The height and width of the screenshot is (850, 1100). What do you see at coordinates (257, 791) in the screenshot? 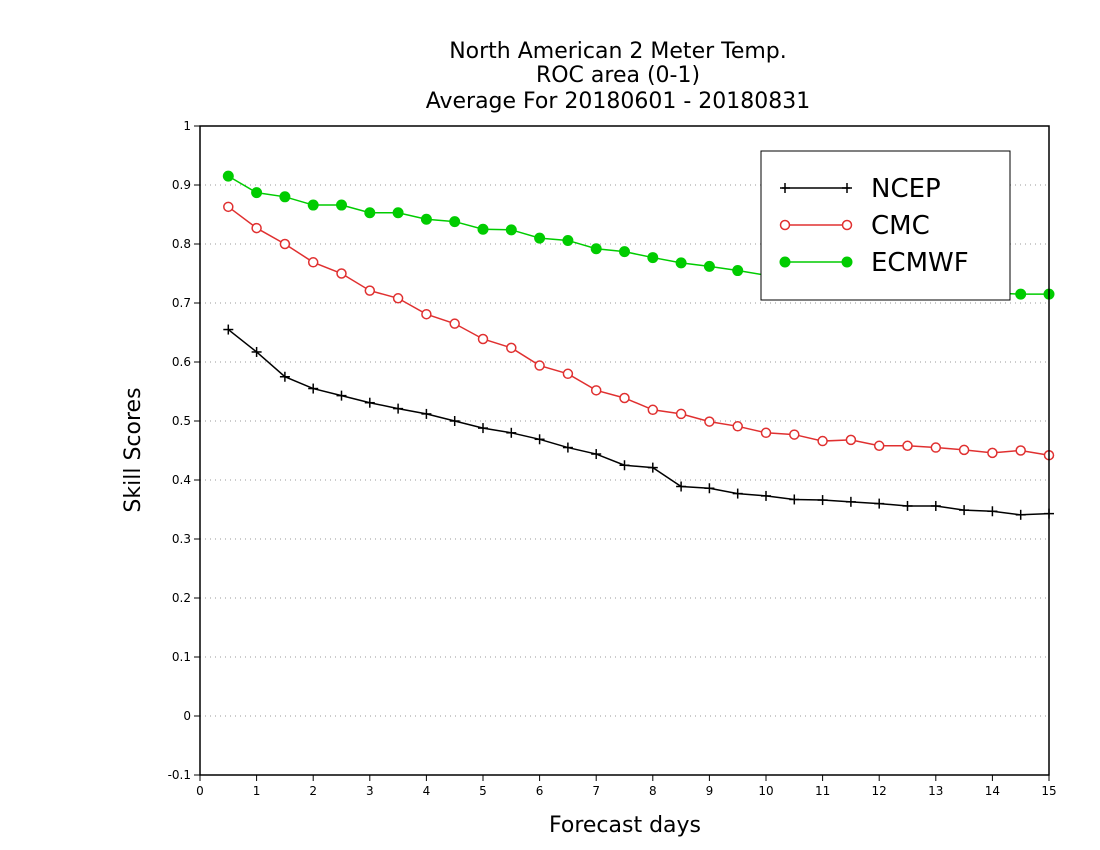
I see `x-tick-label: 1` at bounding box center [257, 791].